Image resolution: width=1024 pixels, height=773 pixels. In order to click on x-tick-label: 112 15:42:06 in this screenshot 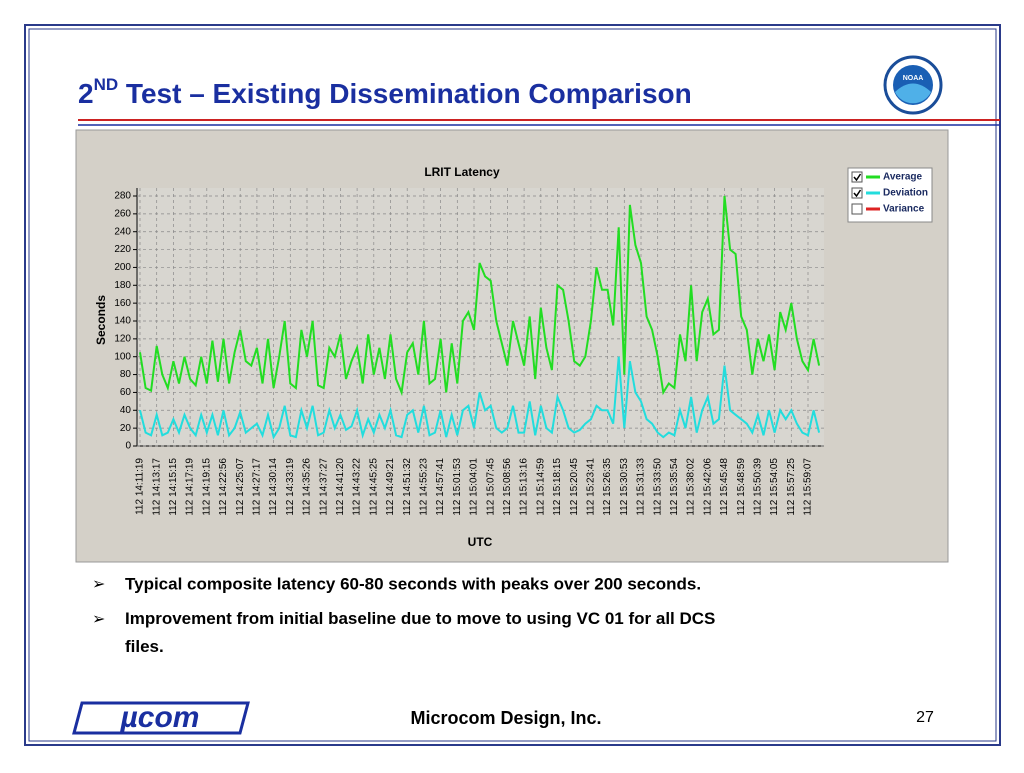, I will do `click(707, 487)`.